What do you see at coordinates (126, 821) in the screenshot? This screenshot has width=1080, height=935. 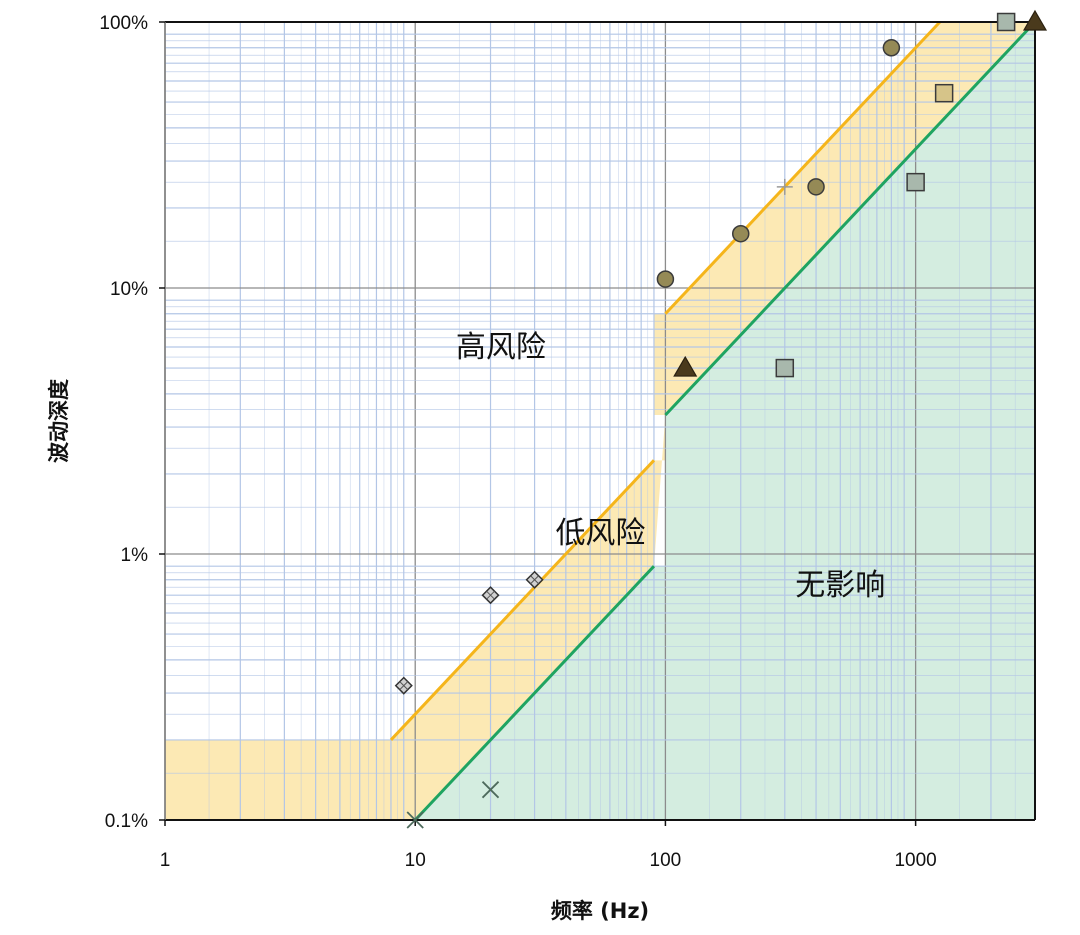 I see `y-tick-label: 0.1%` at bounding box center [126, 821].